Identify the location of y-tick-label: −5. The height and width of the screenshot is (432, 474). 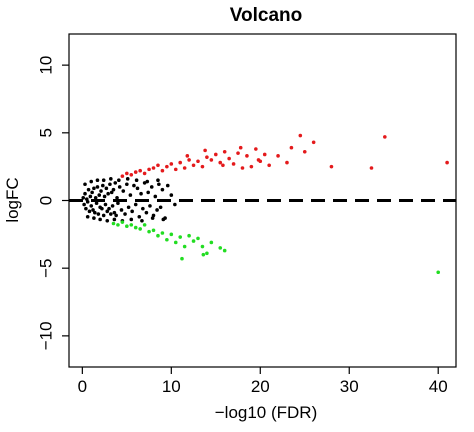
(46, 267).